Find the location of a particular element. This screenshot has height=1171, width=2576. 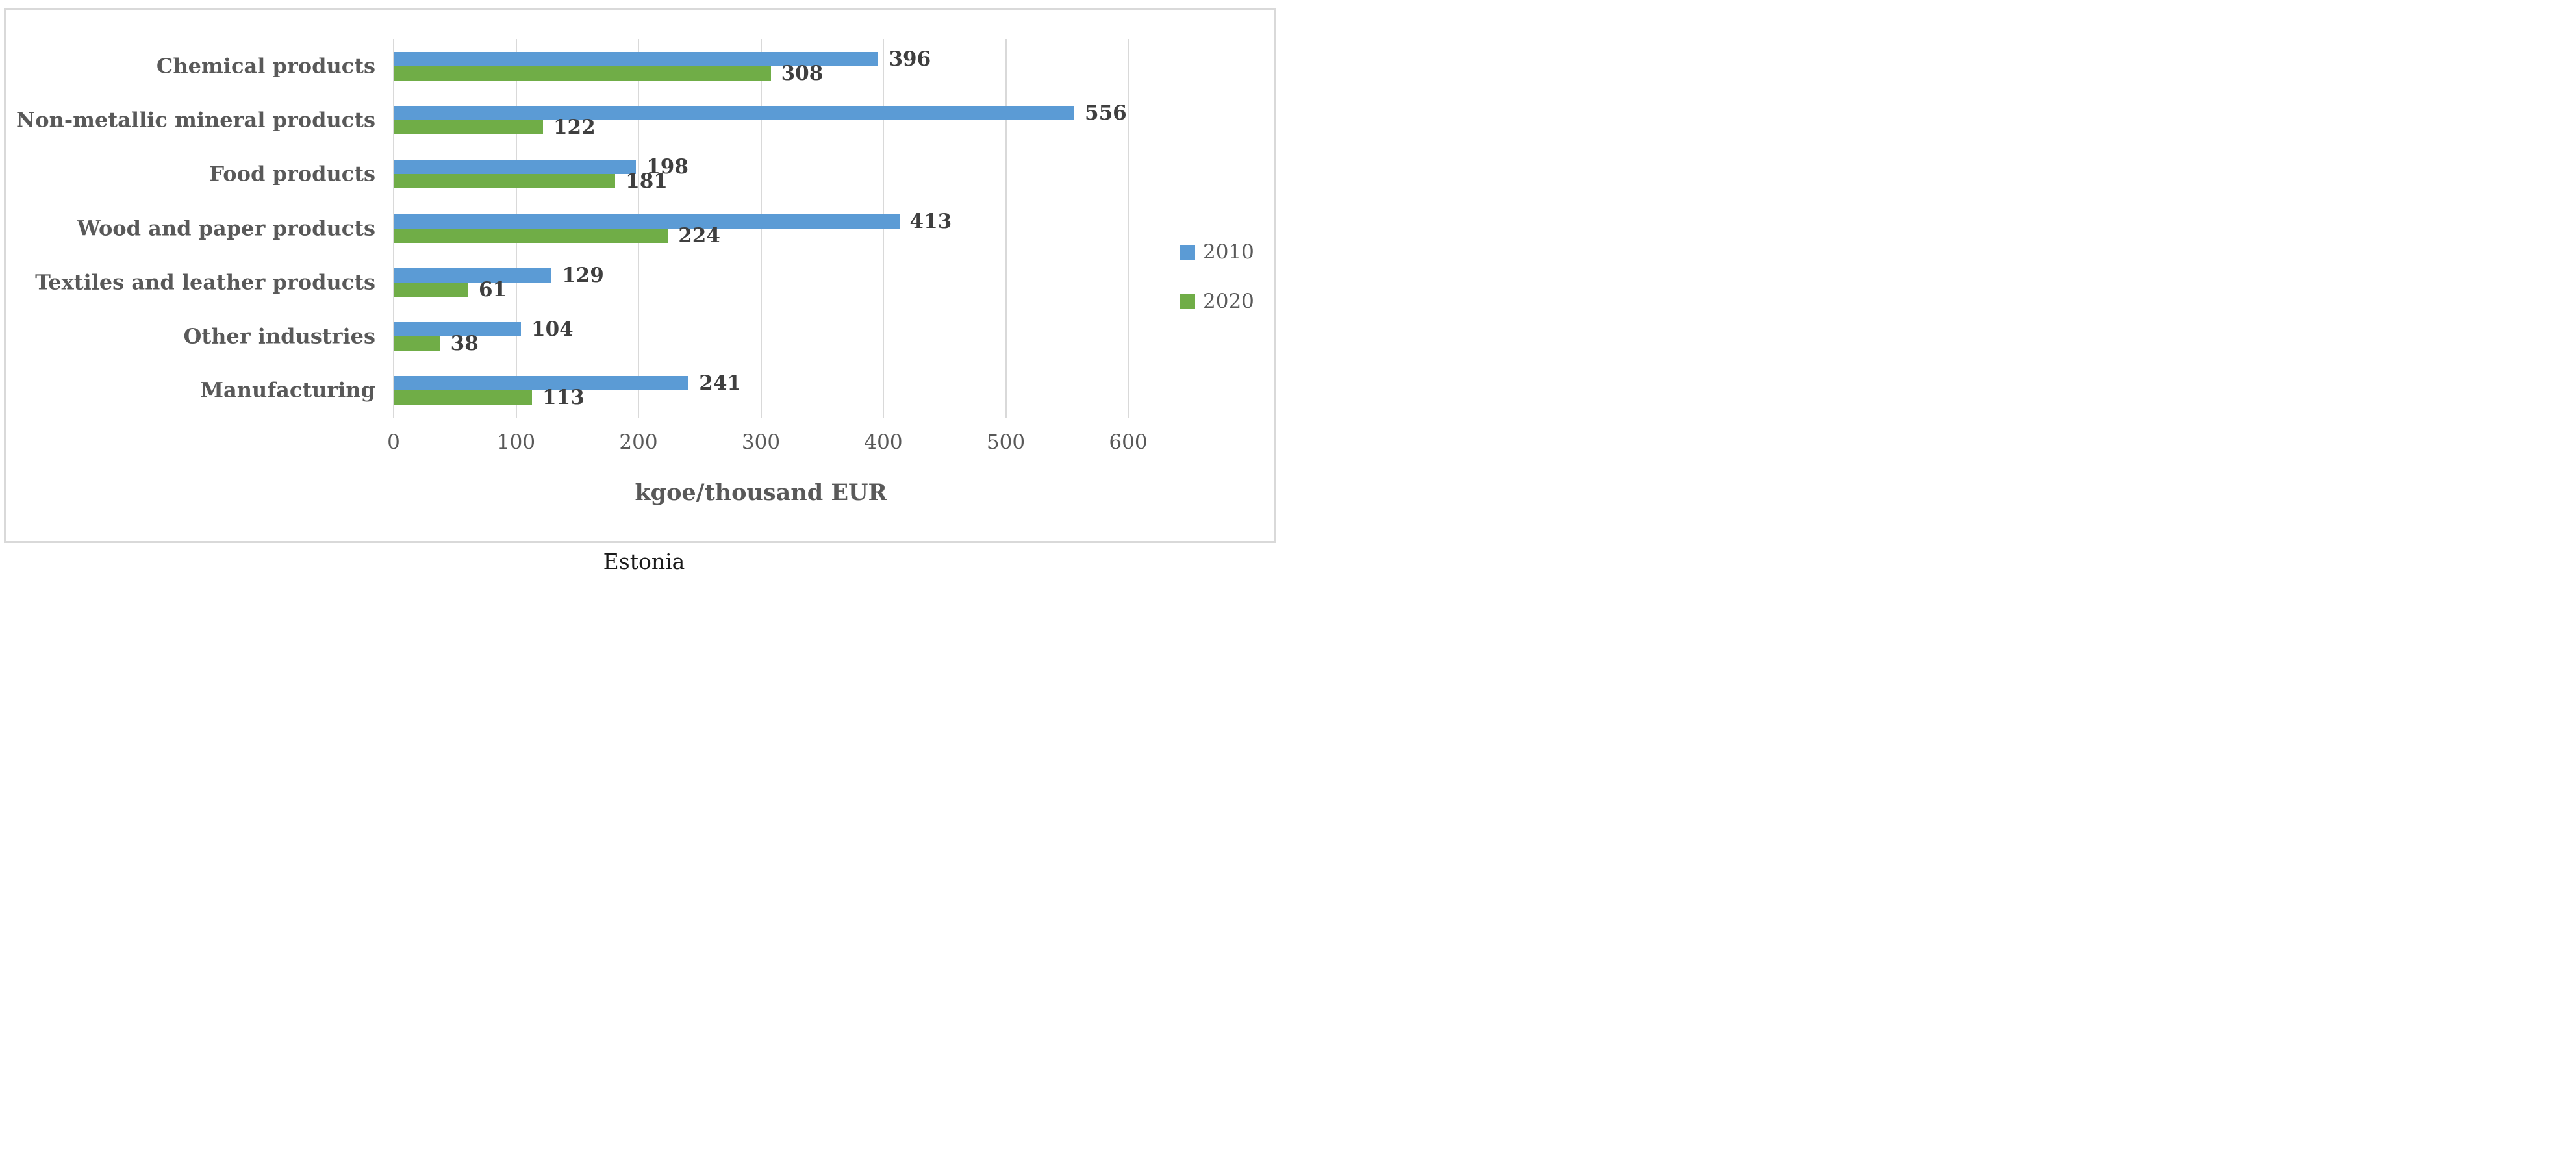

legend-swatch-2010 is located at coordinates (1187, 252).